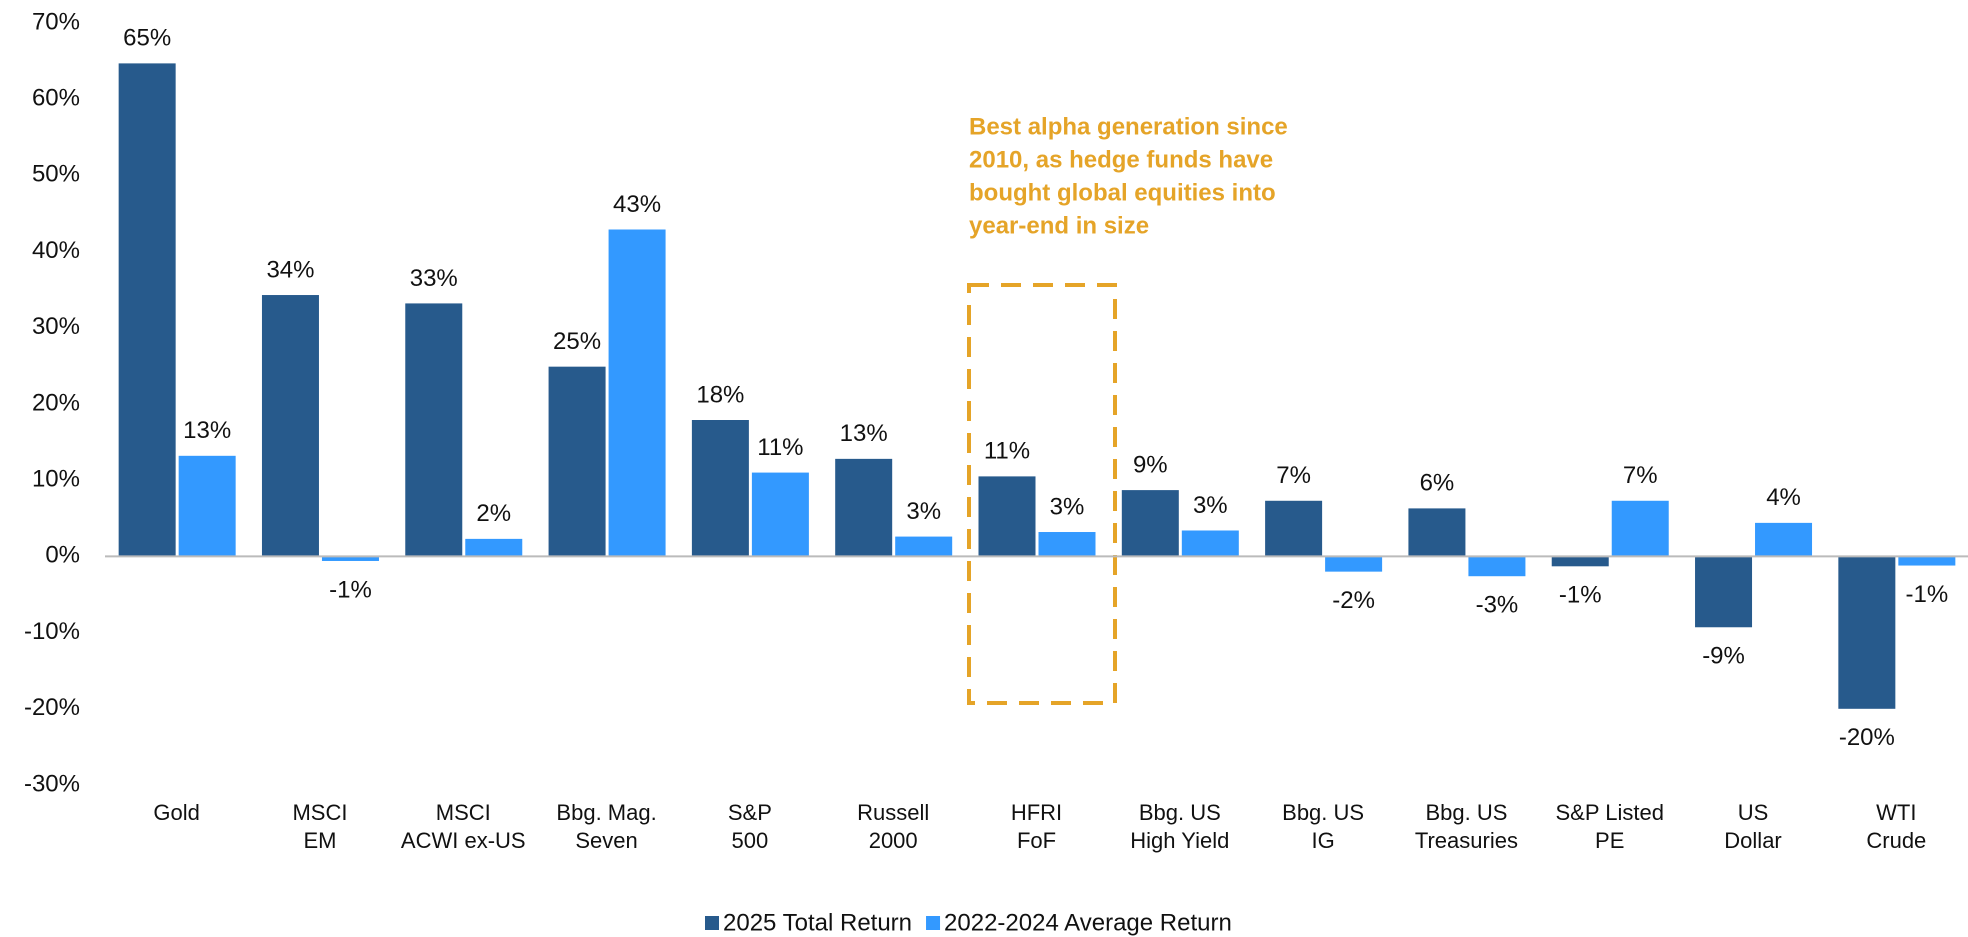 The height and width of the screenshot is (937, 1968). What do you see at coordinates (56, 98) in the screenshot?
I see `y-tick-label: 60%` at bounding box center [56, 98].